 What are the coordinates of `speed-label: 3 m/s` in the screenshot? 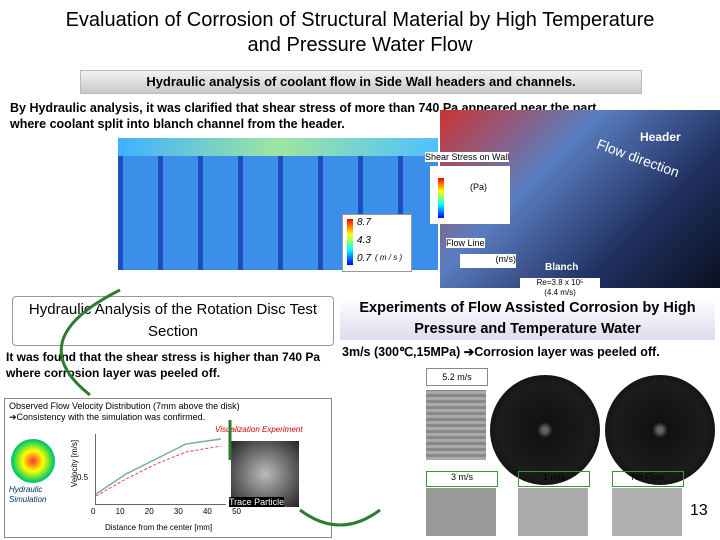 It's located at (462, 479).